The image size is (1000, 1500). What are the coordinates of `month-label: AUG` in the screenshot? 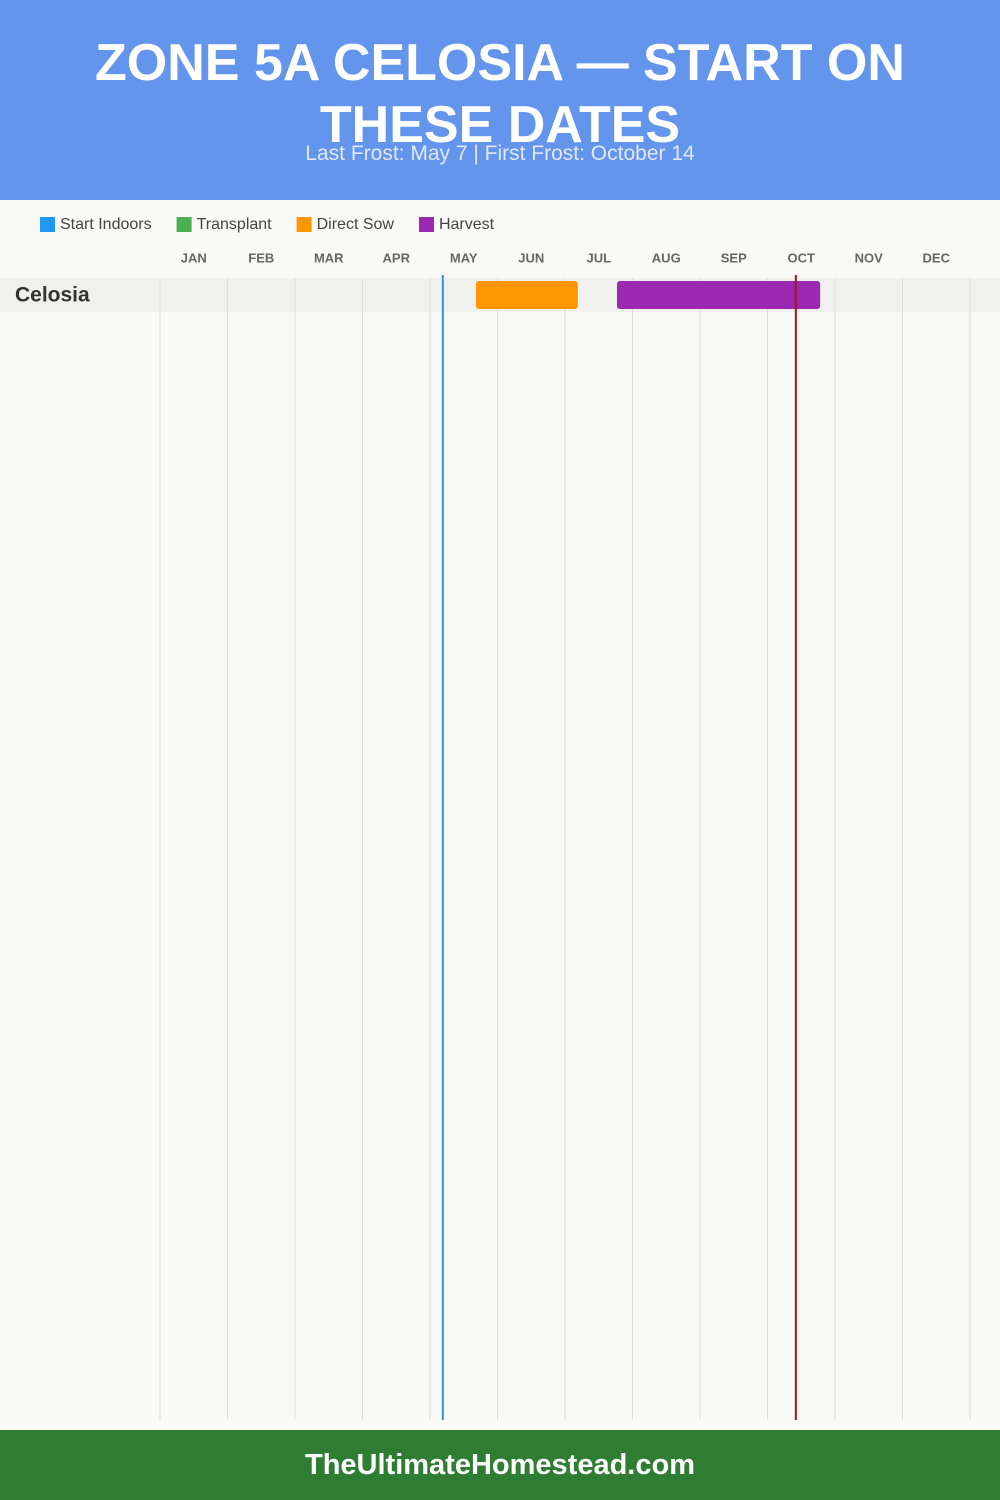 It's located at (666, 257).